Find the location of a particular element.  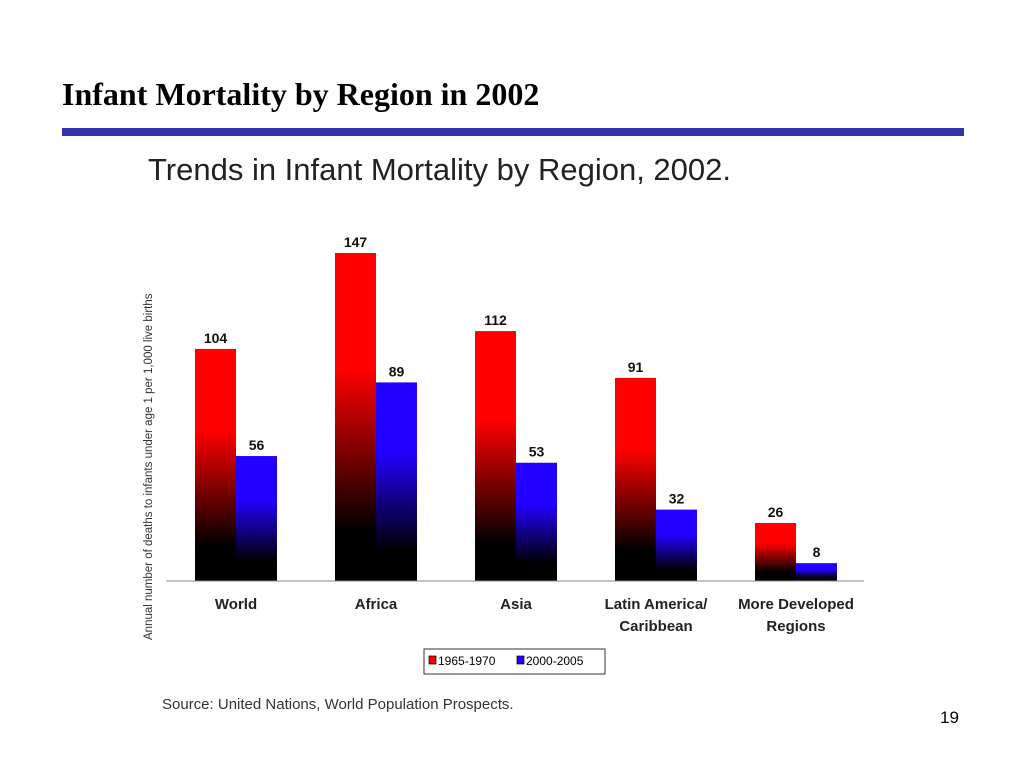

value-label-africa-1965-1970: 147 is located at coordinates (356, 242).